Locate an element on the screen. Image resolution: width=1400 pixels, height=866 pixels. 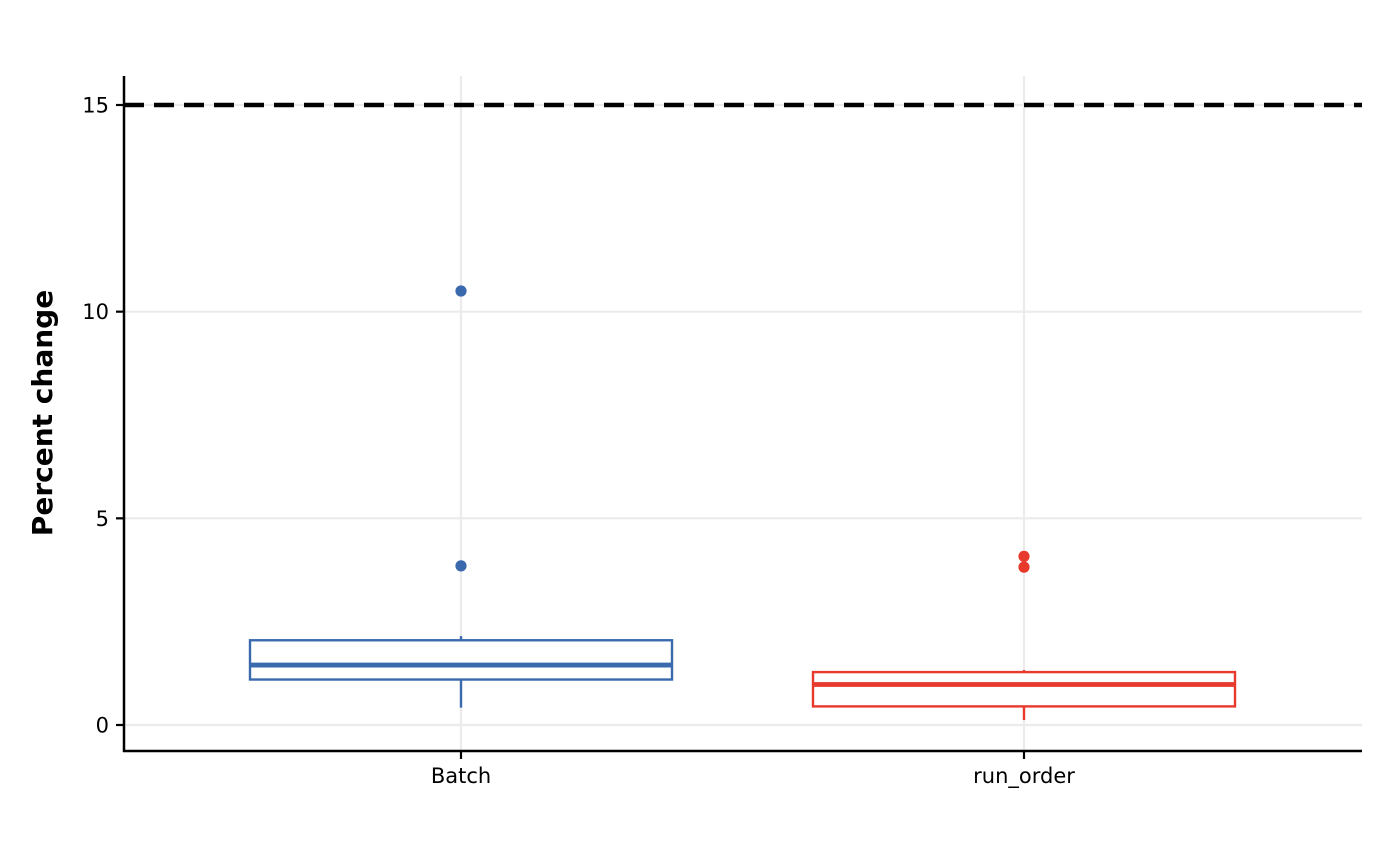
y-ticks-group: 0 5 10 15 is located at coordinates (103, 416).